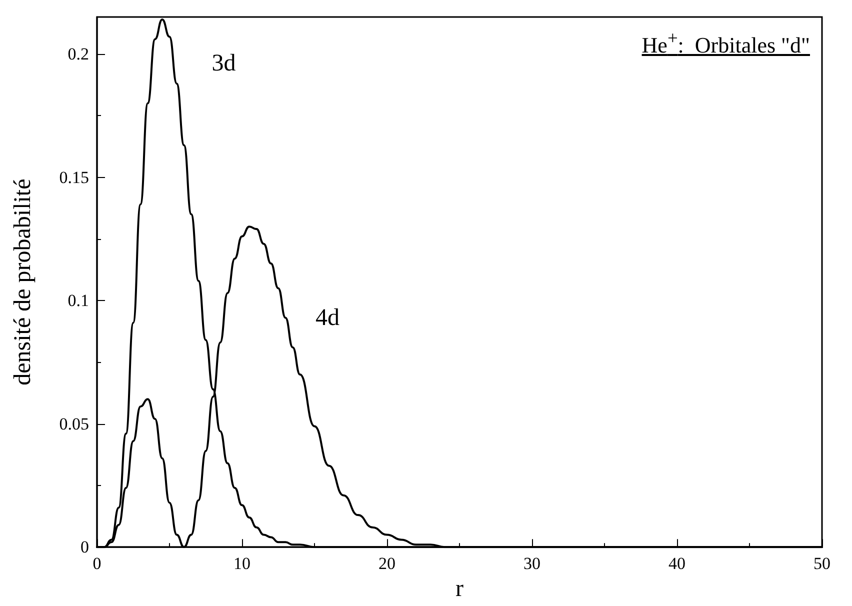  What do you see at coordinates (97, 564) in the screenshot?
I see `x-tick-label: 0` at bounding box center [97, 564].